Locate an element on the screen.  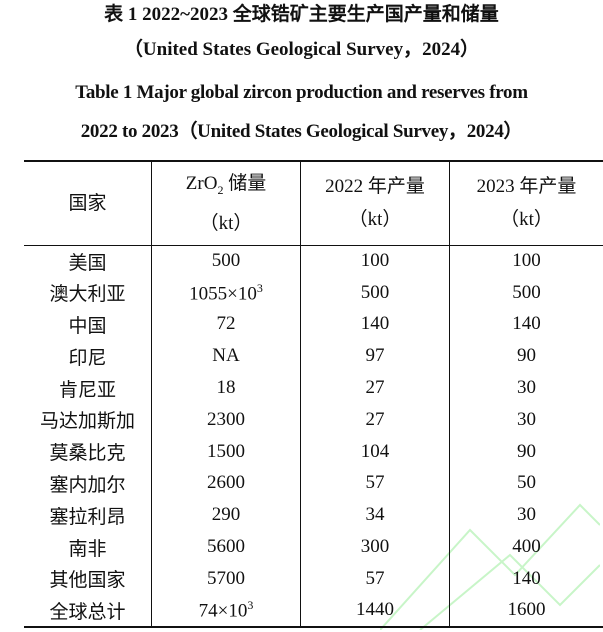
table-row: 其他国家 5700 57 140 is located at coordinates (313, 578).